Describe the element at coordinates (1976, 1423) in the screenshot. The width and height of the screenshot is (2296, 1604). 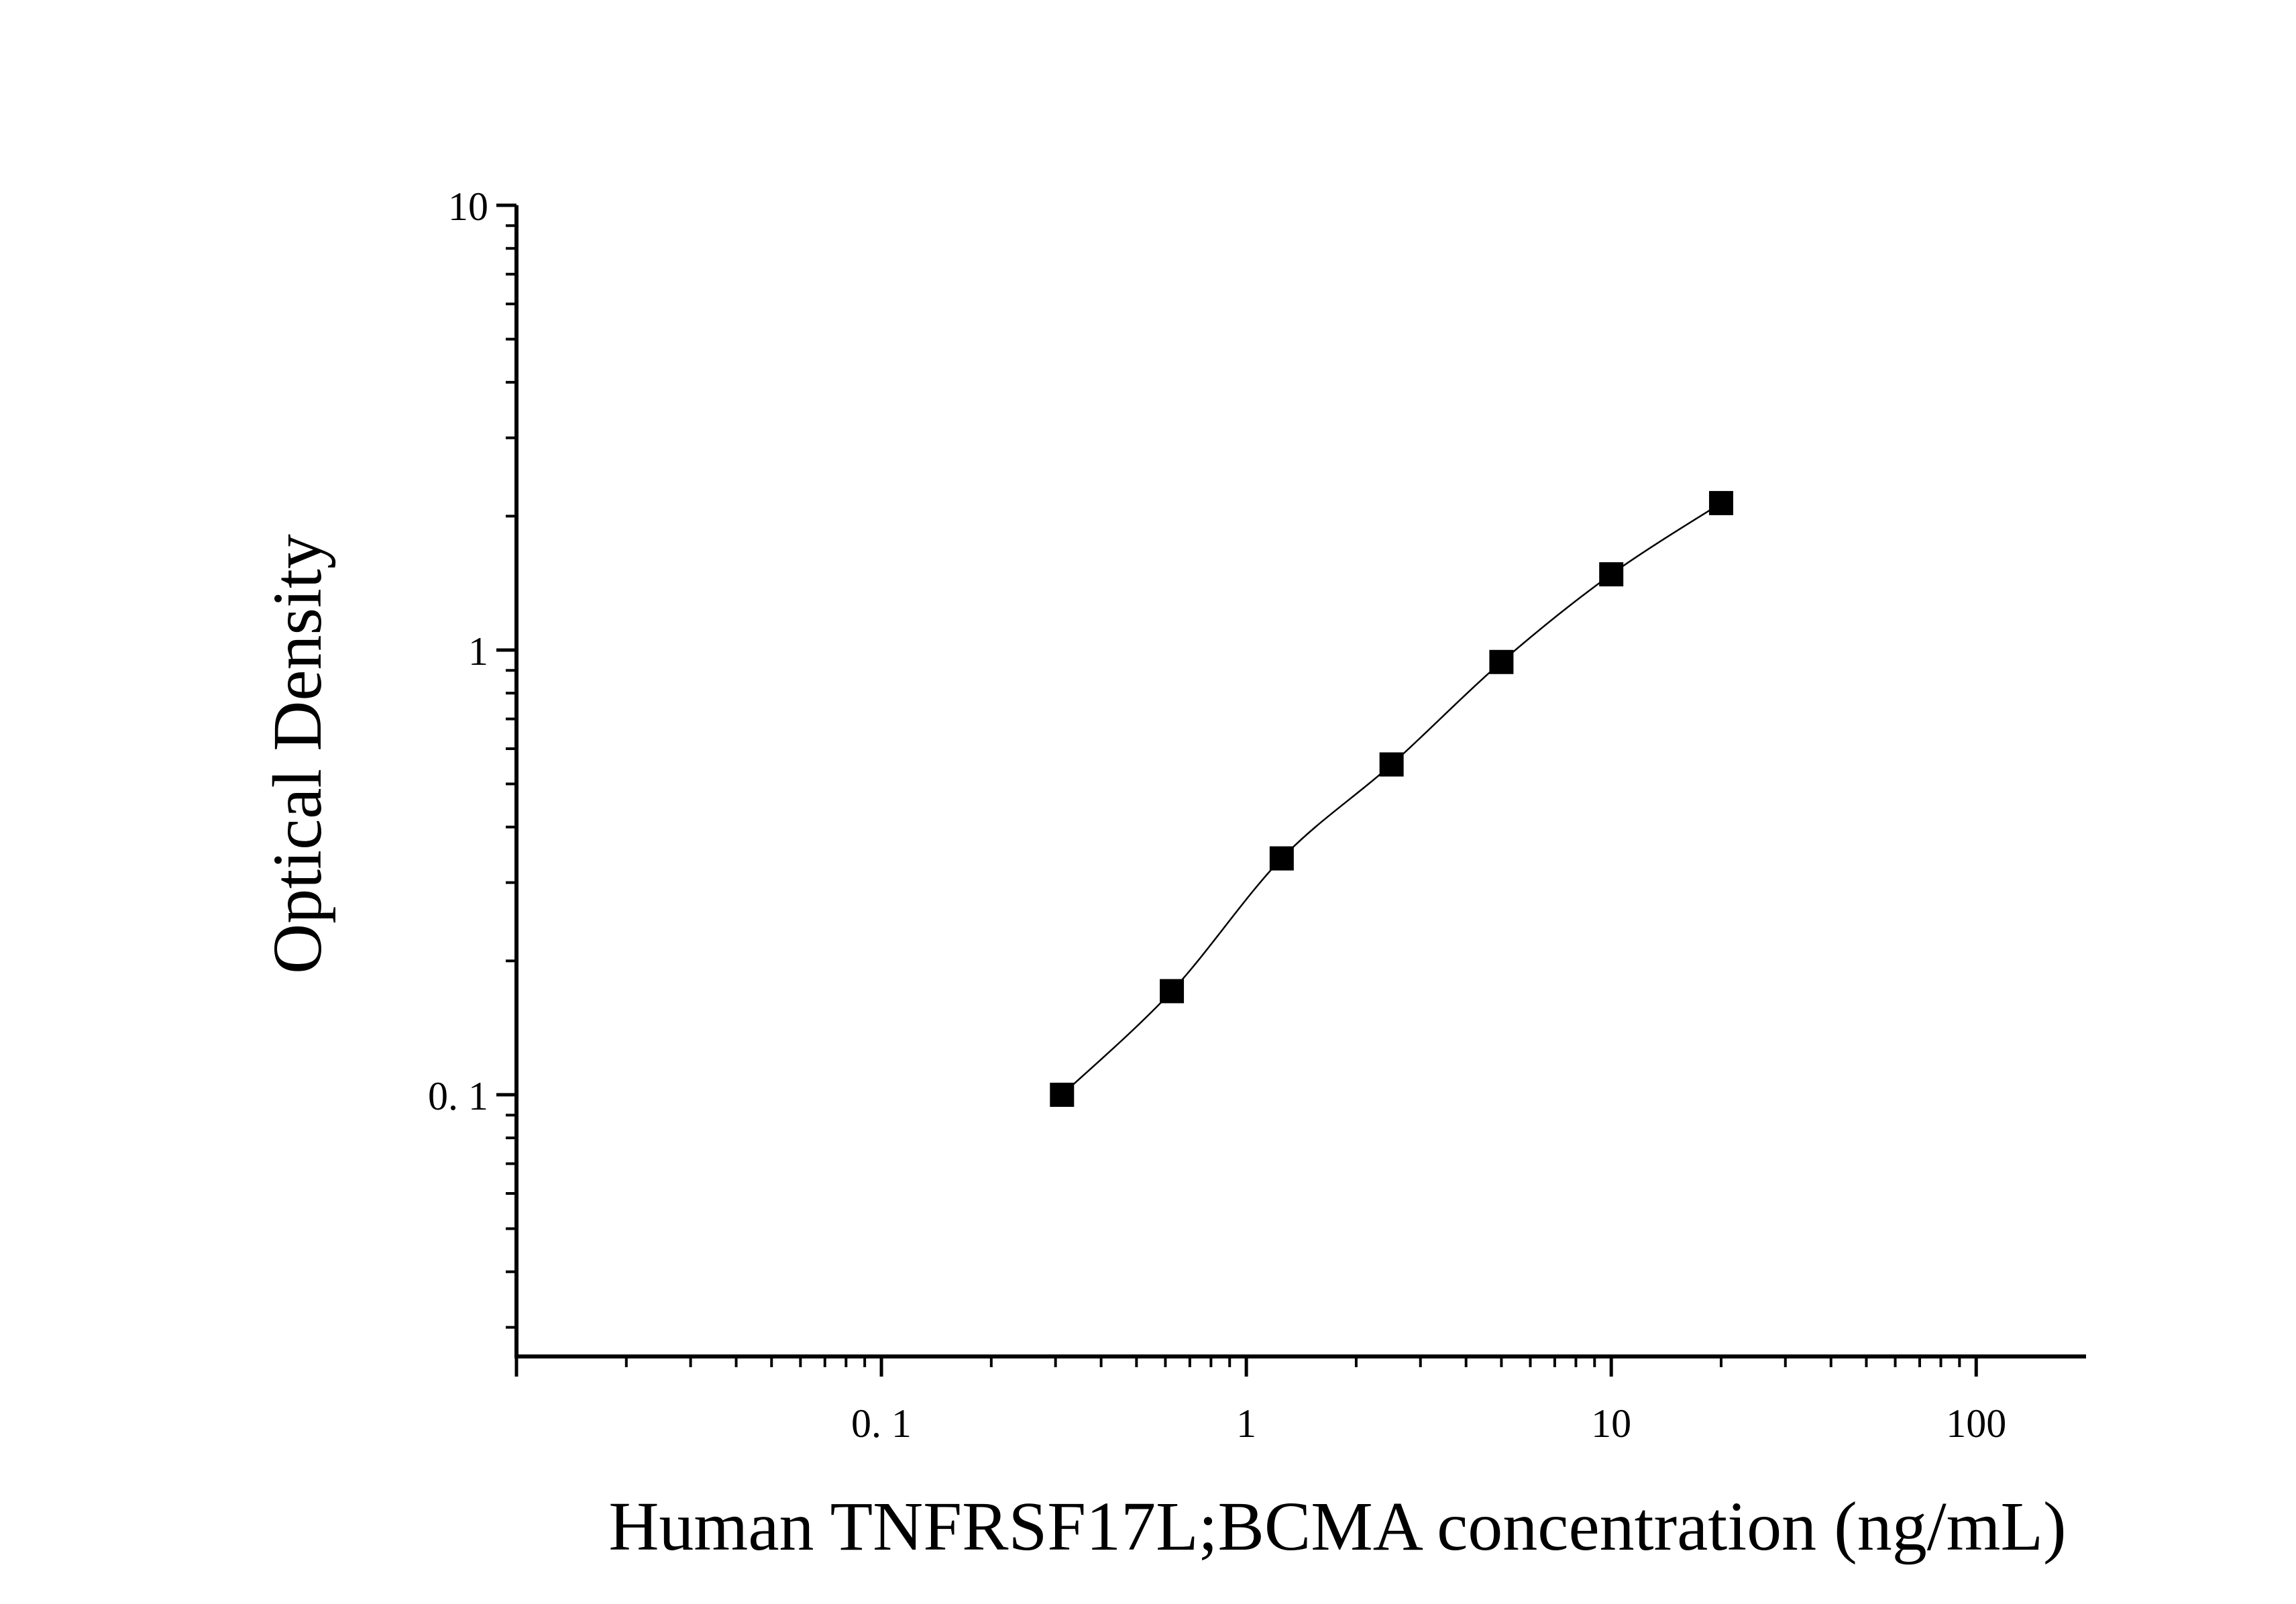
I see `x-tick-label: 100` at that location.